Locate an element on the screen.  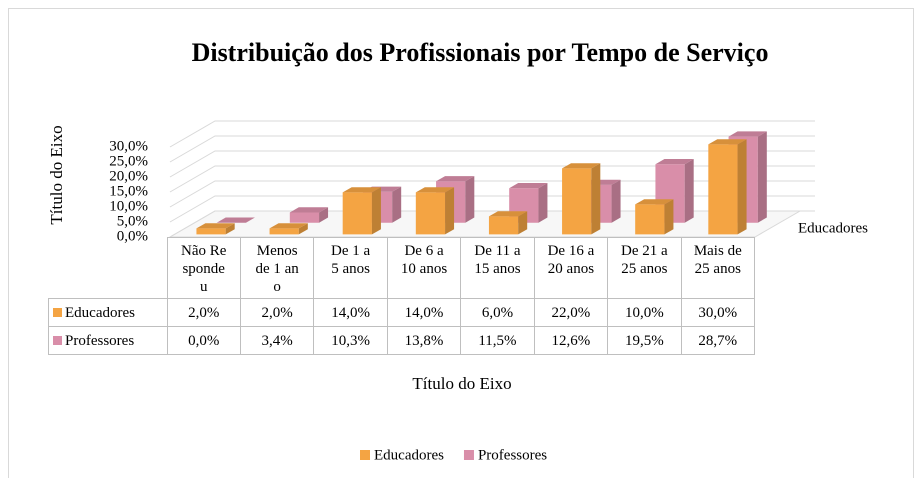
legend-key-row: Professores is located at coordinates (108, 340).